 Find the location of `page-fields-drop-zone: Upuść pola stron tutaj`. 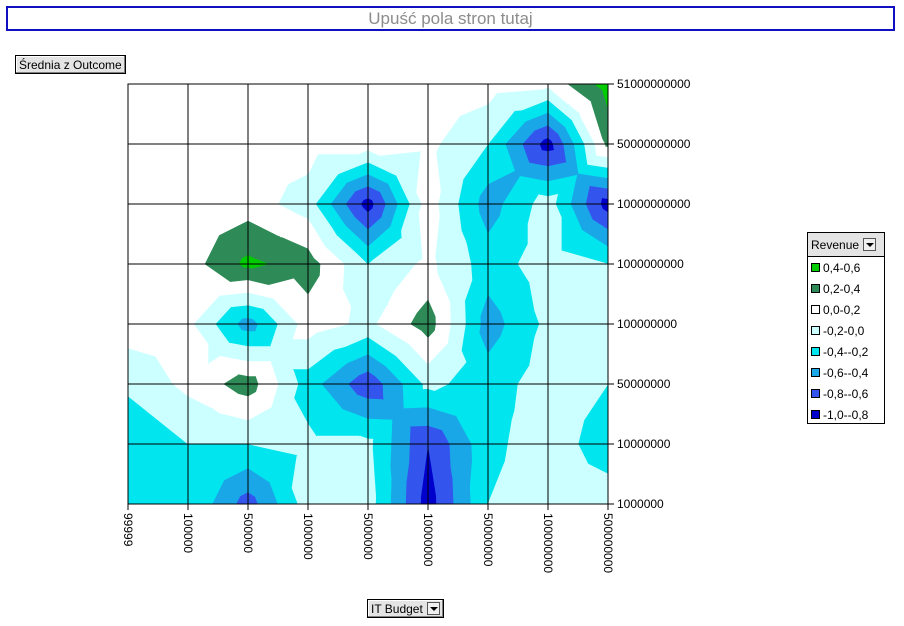

page-fields-drop-zone: Upuść pola stron tutaj is located at coordinates (450, 18).